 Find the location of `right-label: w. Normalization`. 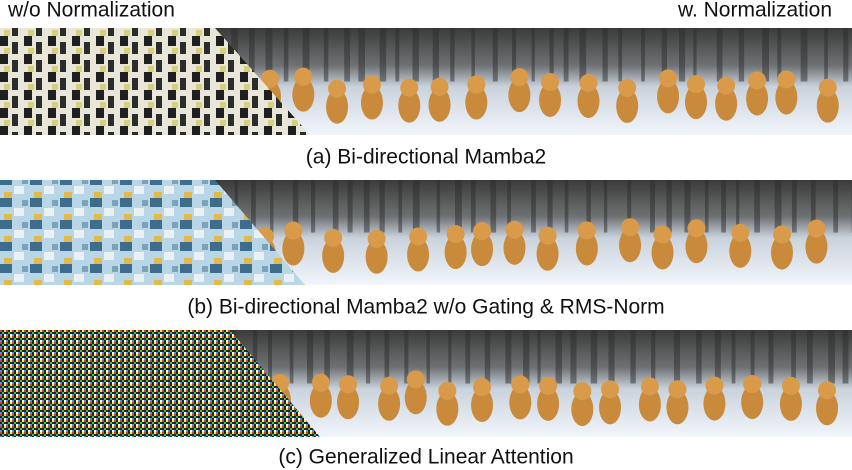

right-label: w. Normalization is located at coordinates (754, 11).